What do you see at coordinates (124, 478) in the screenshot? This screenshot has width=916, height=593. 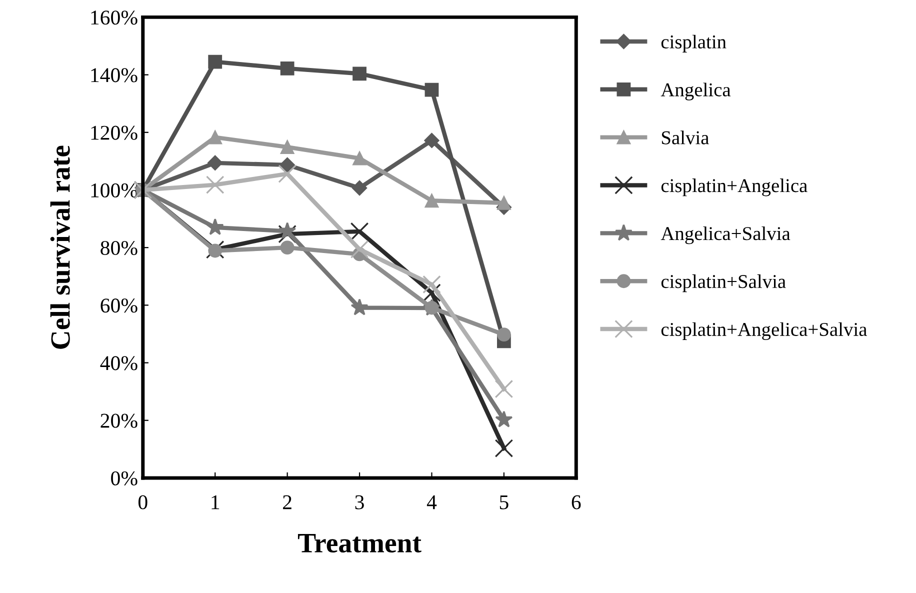 I see `y-tick-label: 0%` at bounding box center [124, 478].